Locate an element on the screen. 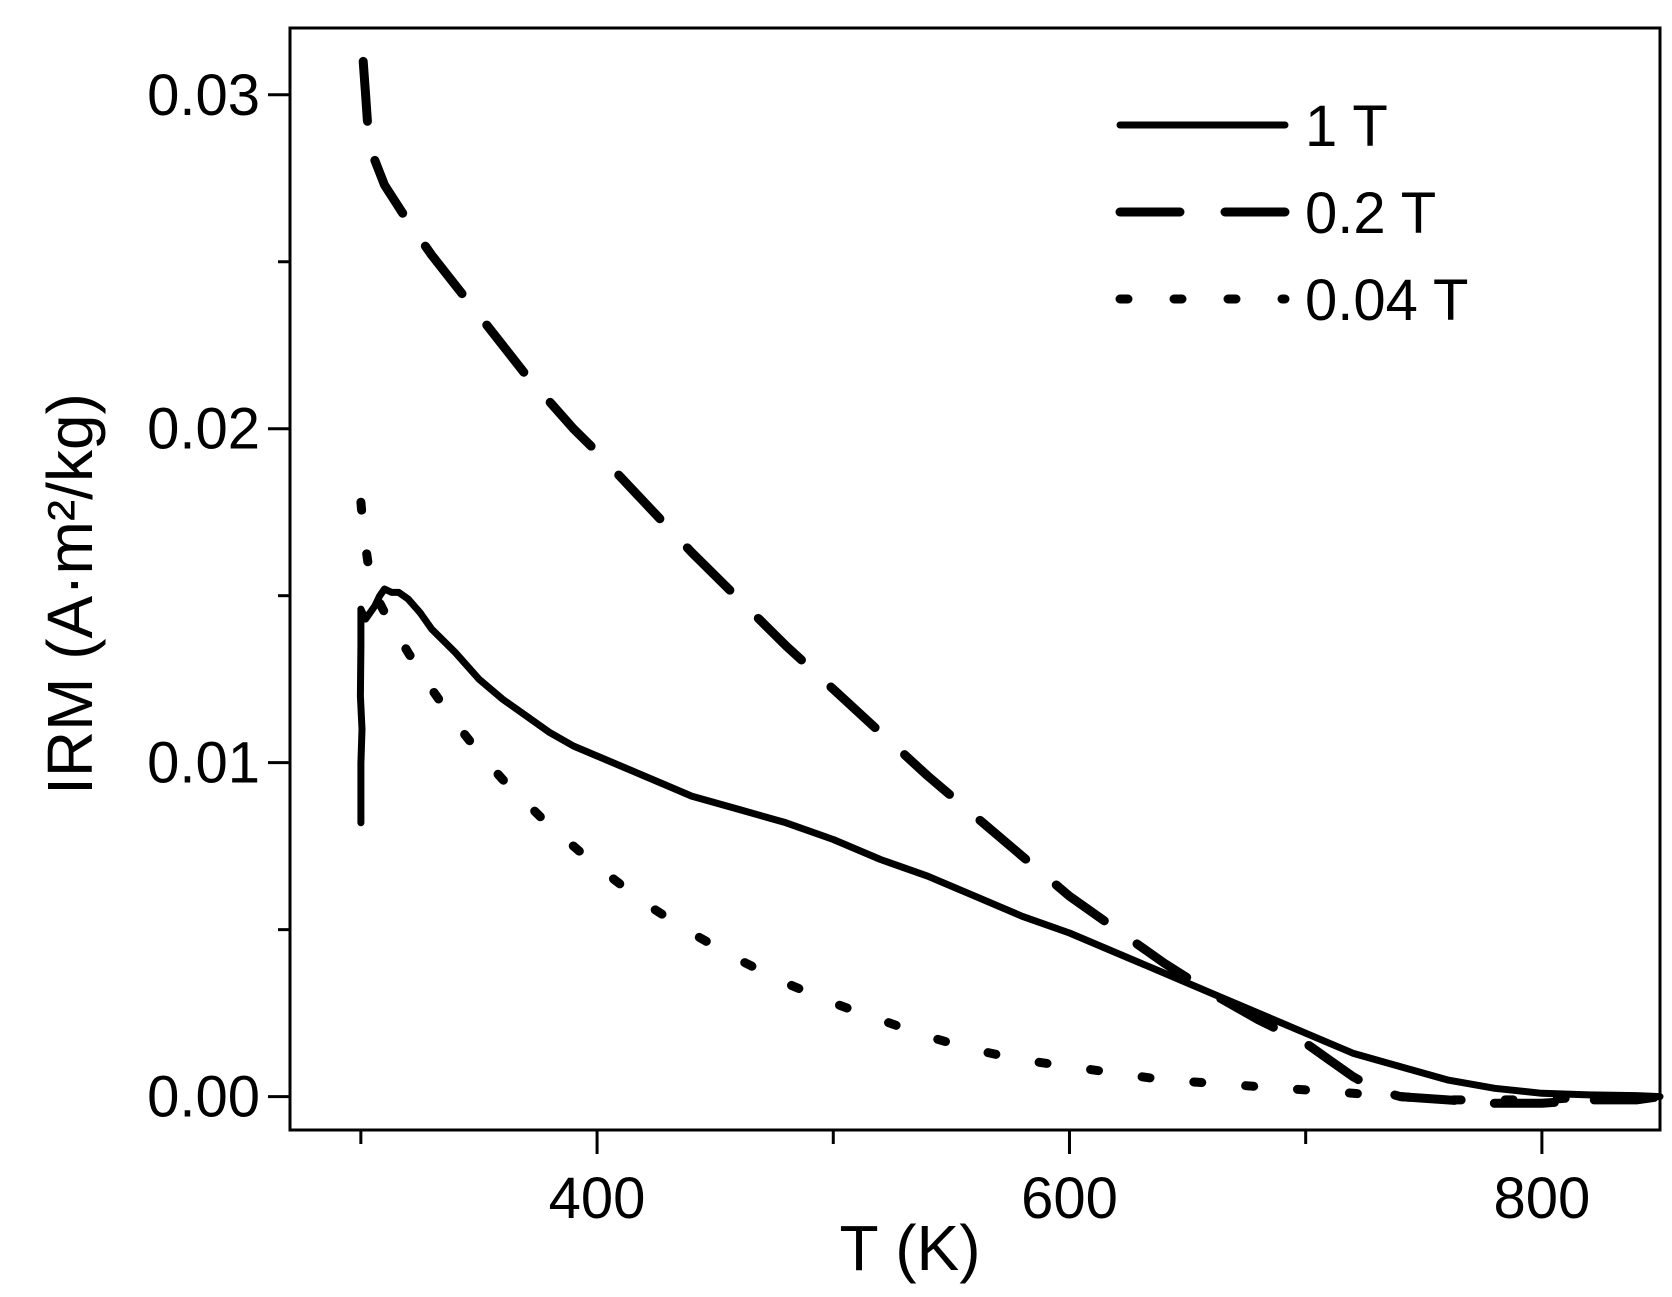 This screenshot has height=1297, width=1672. legend-label: 0.2 T is located at coordinates (1370, 213).